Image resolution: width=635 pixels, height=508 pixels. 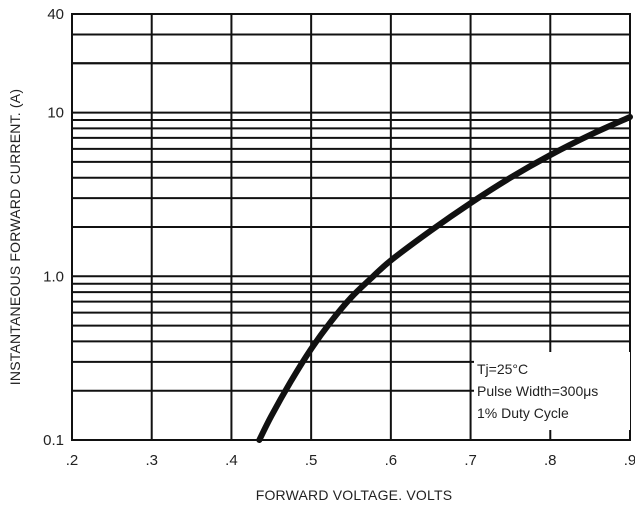 I want to click on y-tick-label: 40, so click(x=55, y=14).